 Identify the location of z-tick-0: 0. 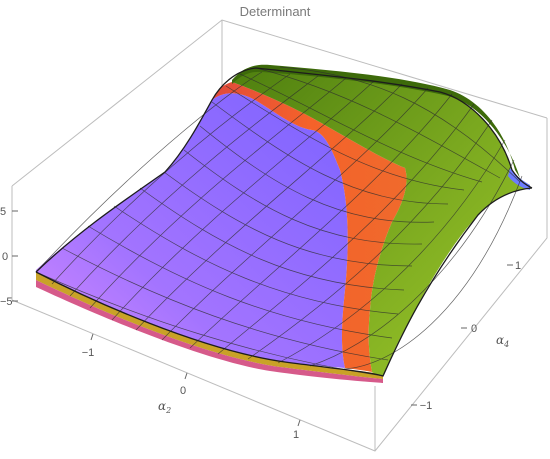
(5, 257).